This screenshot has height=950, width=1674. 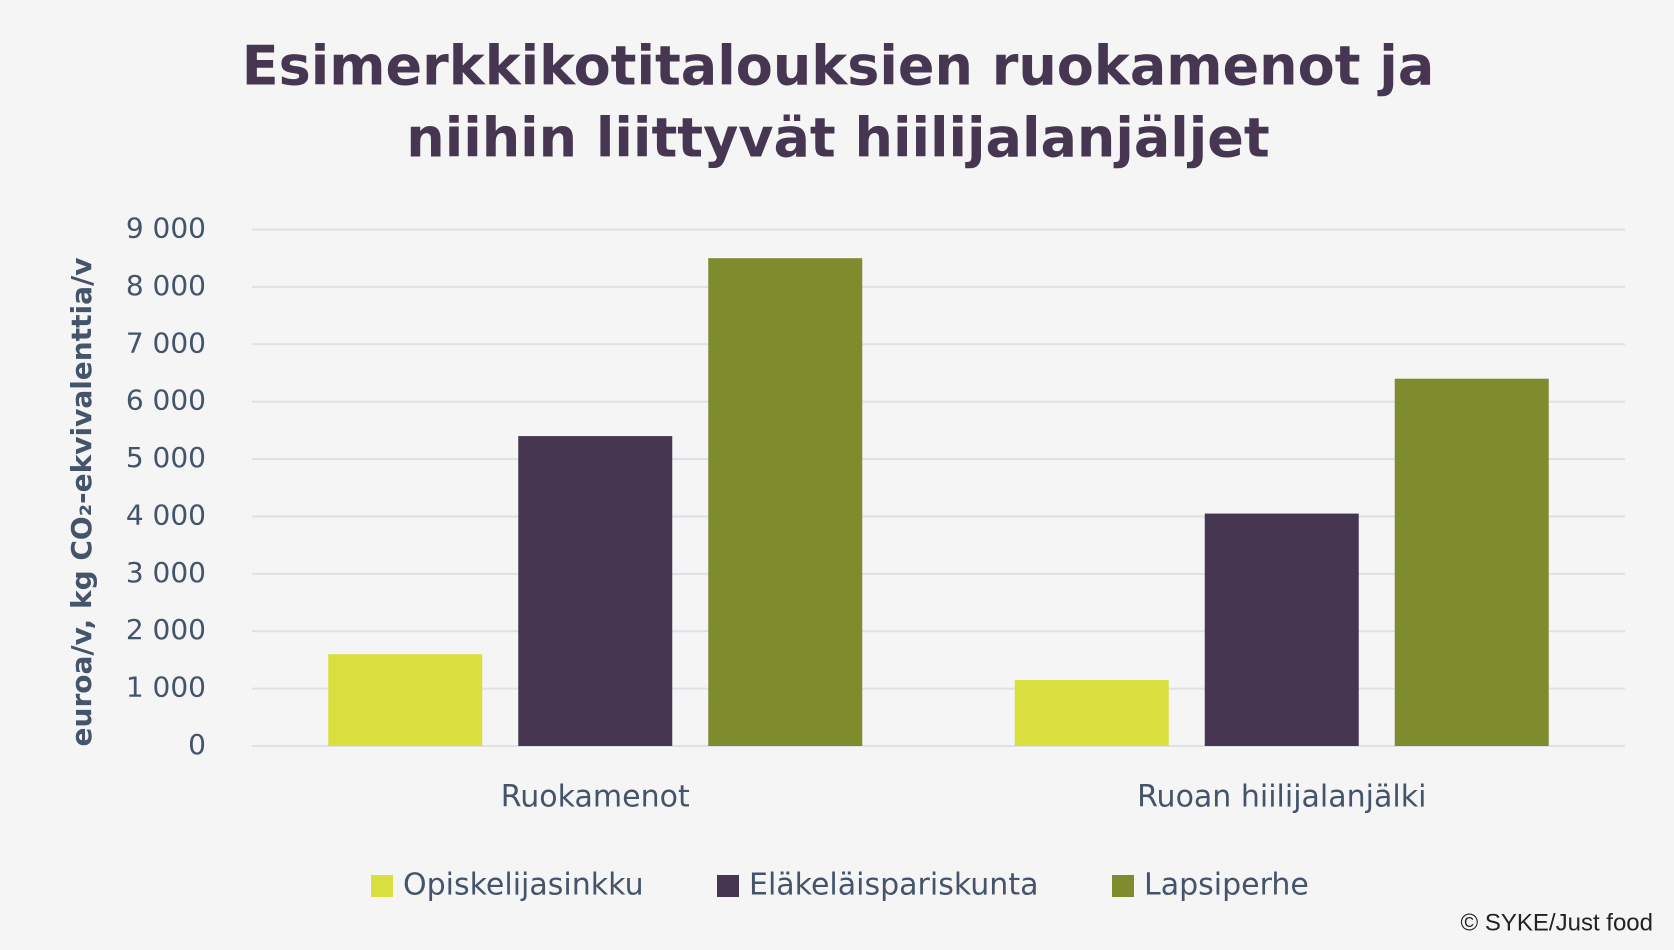 I want to click on legend-label: Eläkeläispariskunta, so click(x=893, y=885).